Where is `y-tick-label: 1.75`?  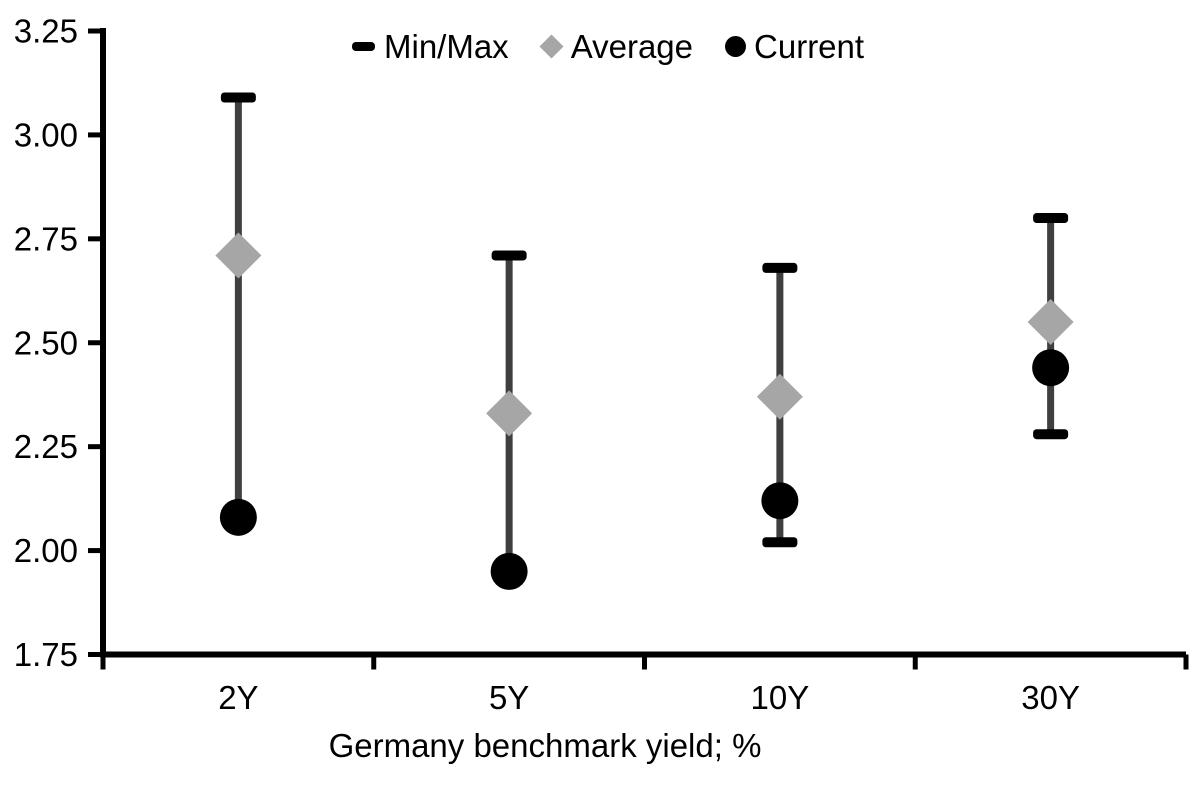
y-tick-label: 1.75 is located at coordinates (46, 654).